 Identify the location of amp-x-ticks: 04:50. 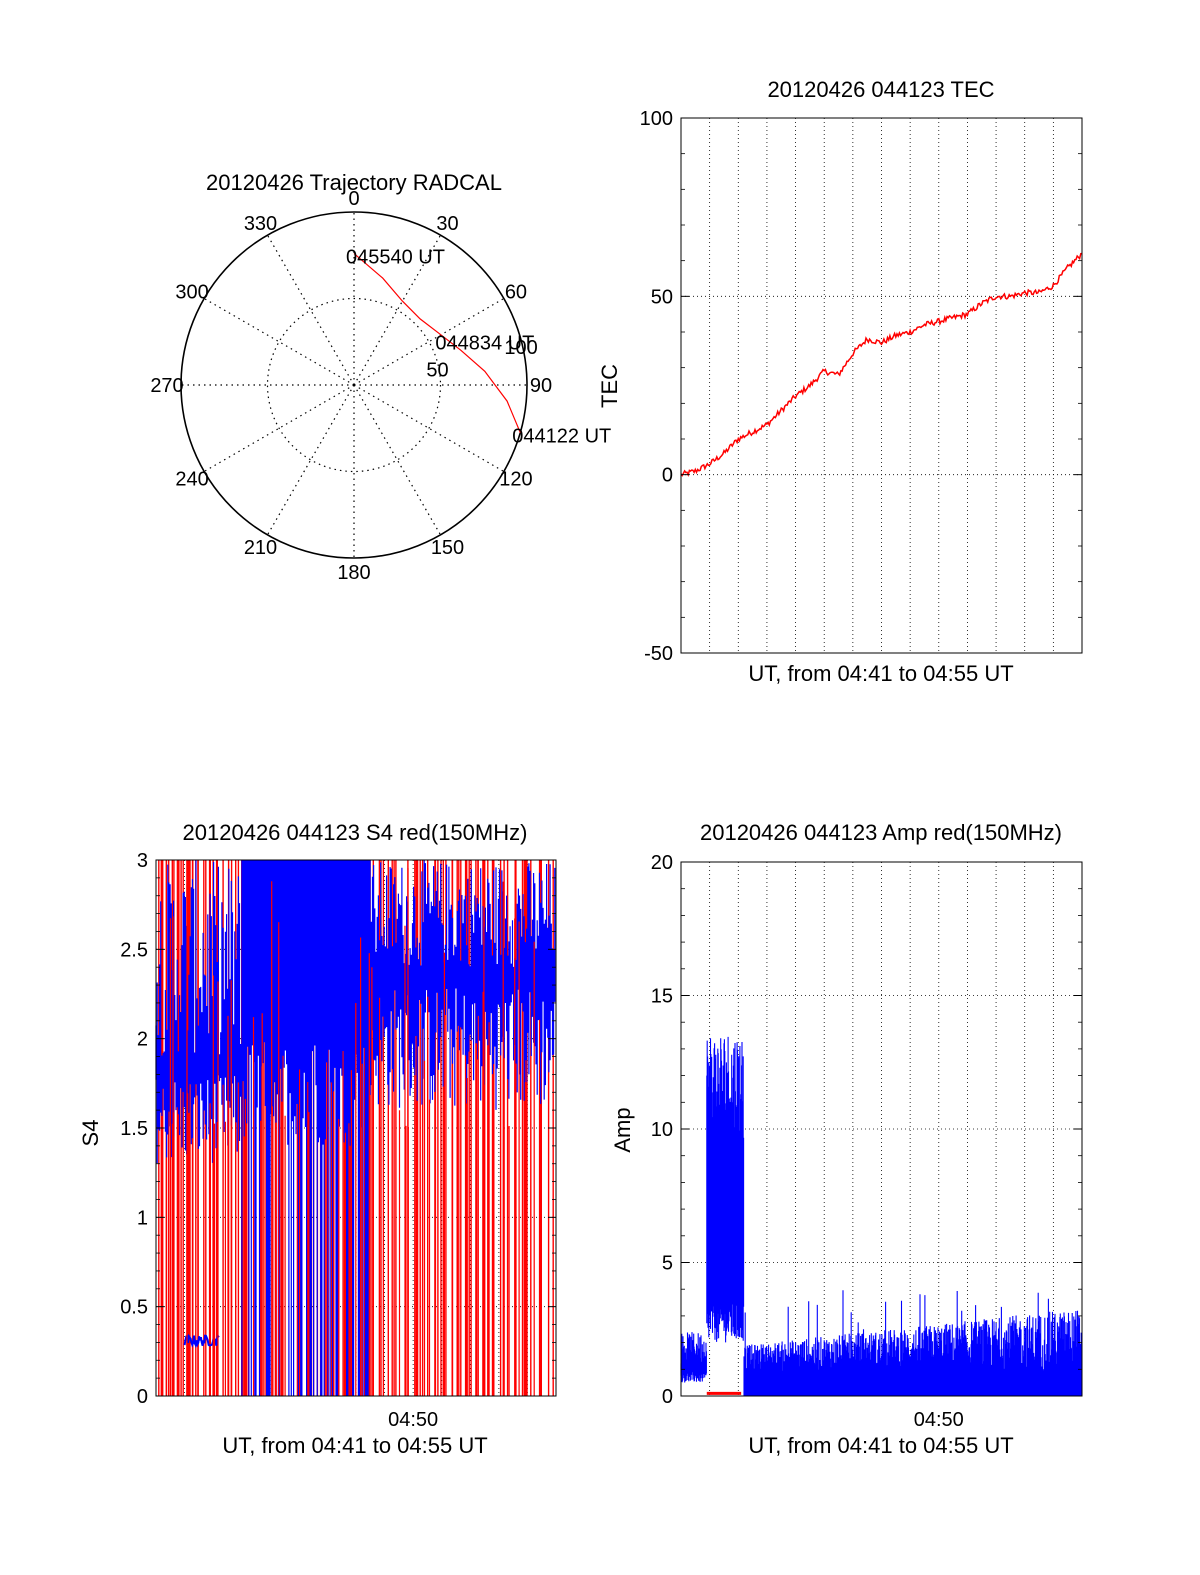
(939, 1420).